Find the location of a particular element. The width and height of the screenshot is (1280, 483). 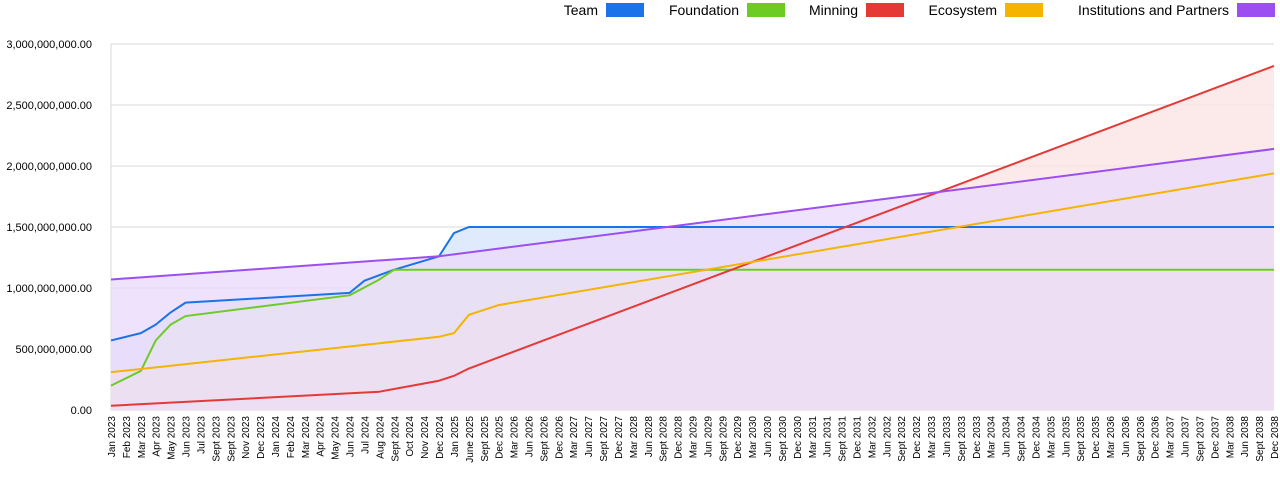

x-tick-label: Sept 2038 is located at coordinates (1260, 439).